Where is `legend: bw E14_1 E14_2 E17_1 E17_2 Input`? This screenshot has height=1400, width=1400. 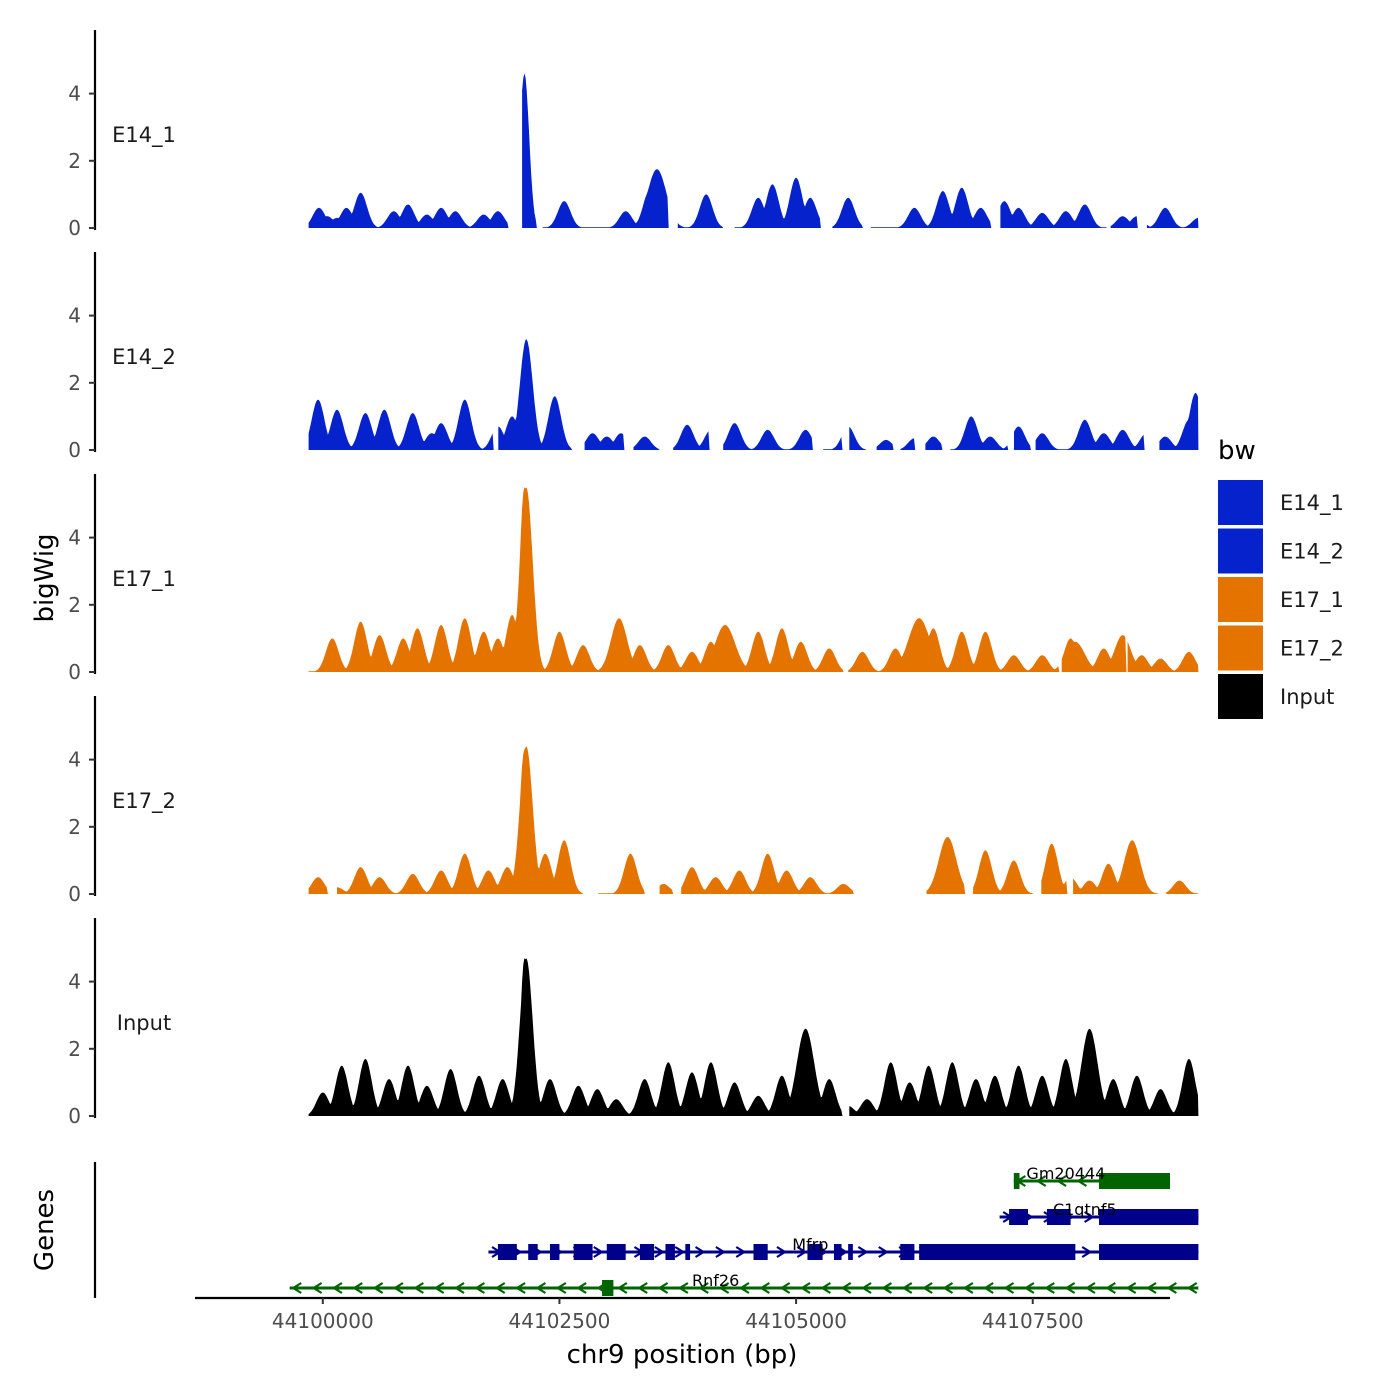 legend: bw E14_1 E14_2 E17_1 E17_2 Input is located at coordinates (1281, 577).